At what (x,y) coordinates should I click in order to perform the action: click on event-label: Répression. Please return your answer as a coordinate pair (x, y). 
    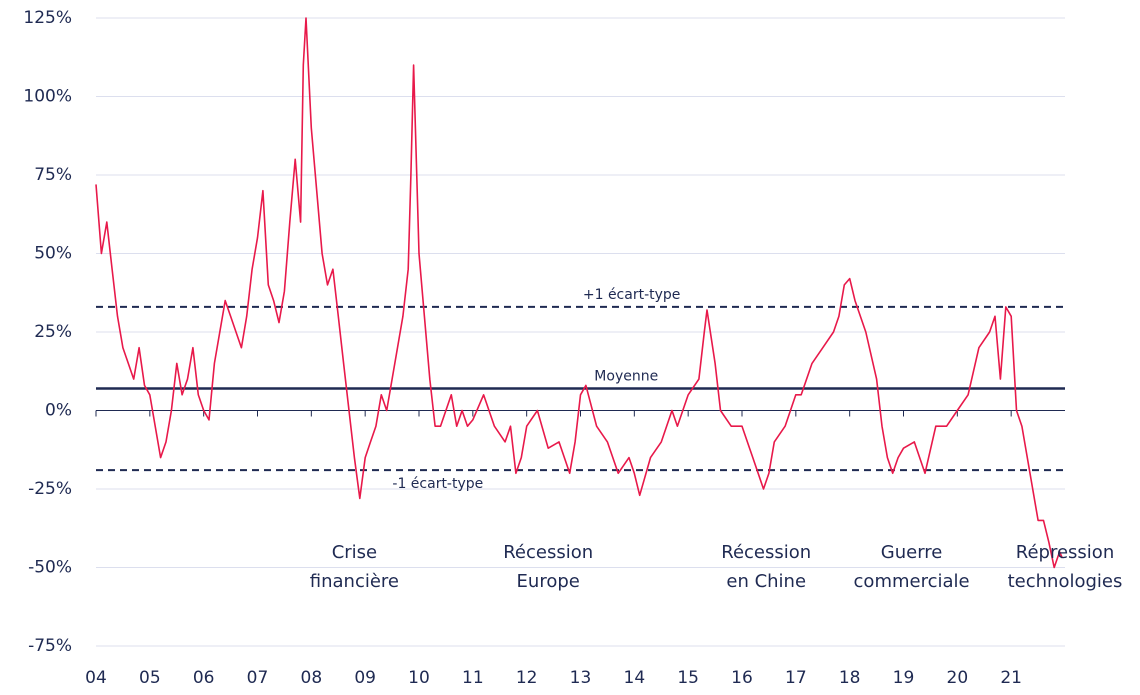
    Looking at the image, I should click on (1065, 552).